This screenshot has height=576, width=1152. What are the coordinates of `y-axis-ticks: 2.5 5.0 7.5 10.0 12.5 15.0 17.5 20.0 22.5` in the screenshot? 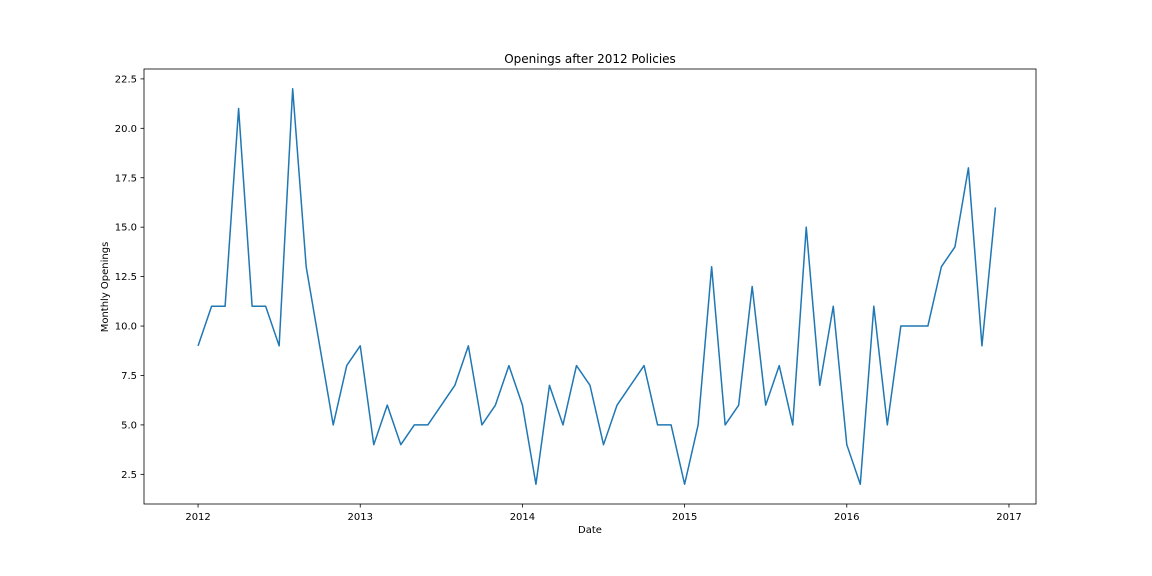 It's located at (129, 277).